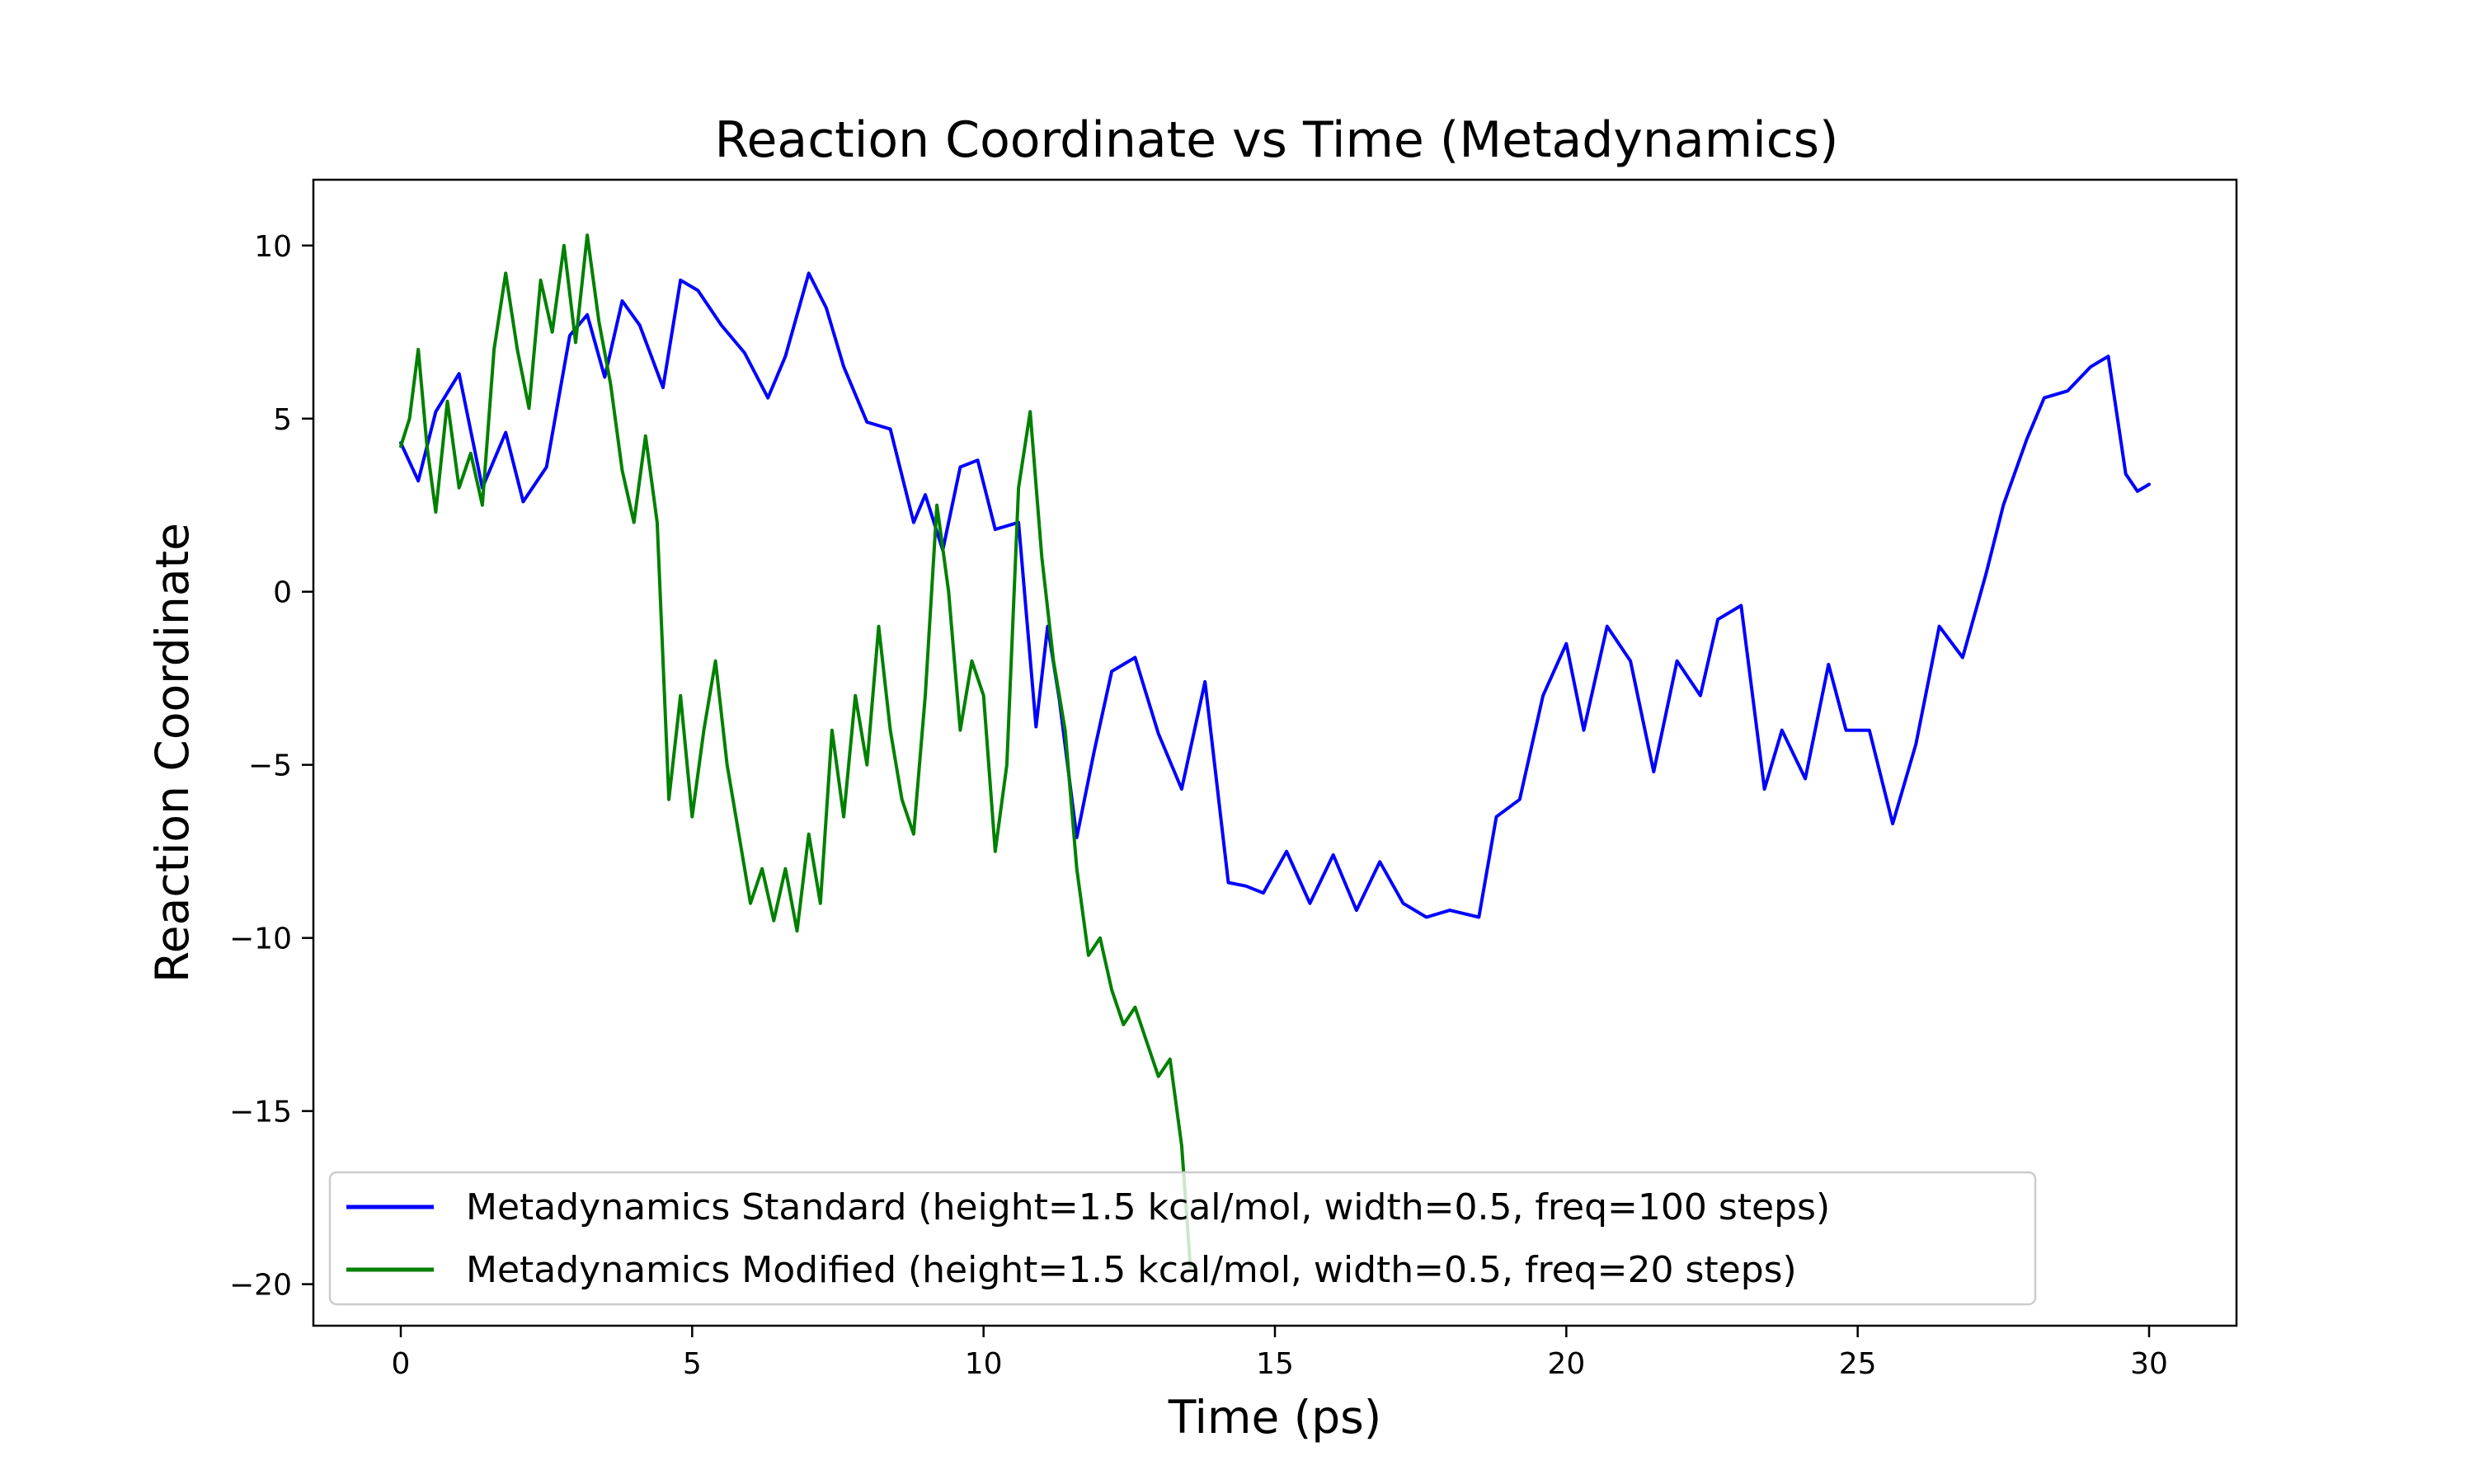  I want to click on legend-box, so click(1182, 1238).